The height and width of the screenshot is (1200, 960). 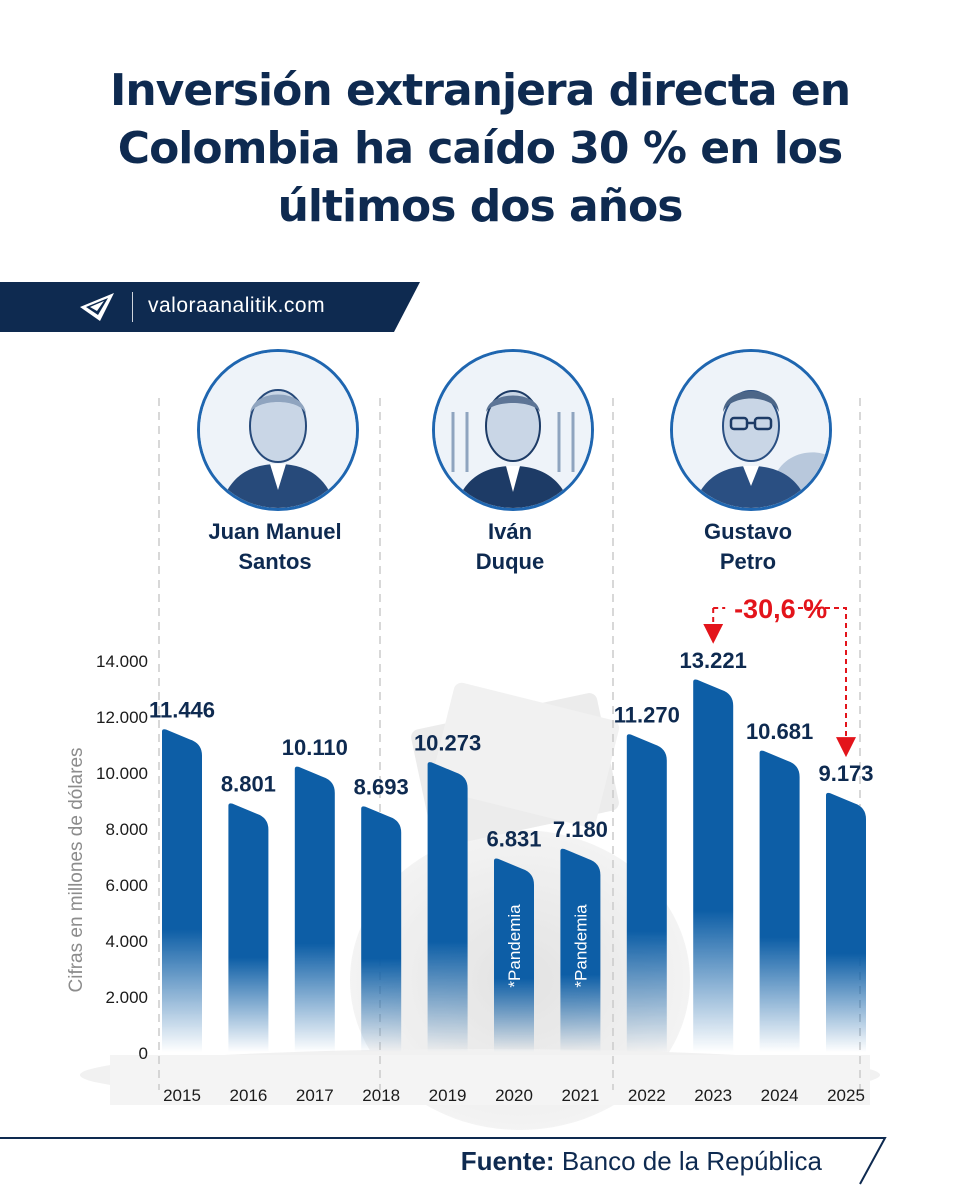 I want to click on y-axis: 0 2.000 4.000 6.000 8.000 10.000 12.000 14.000, so click(x=122, y=857).